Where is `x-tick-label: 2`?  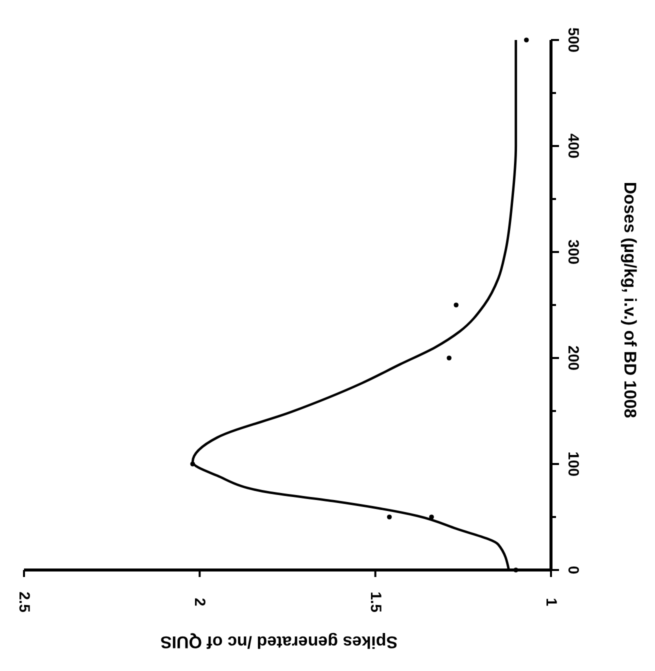
x-tick-label: 2 is located at coordinates (199, 602).